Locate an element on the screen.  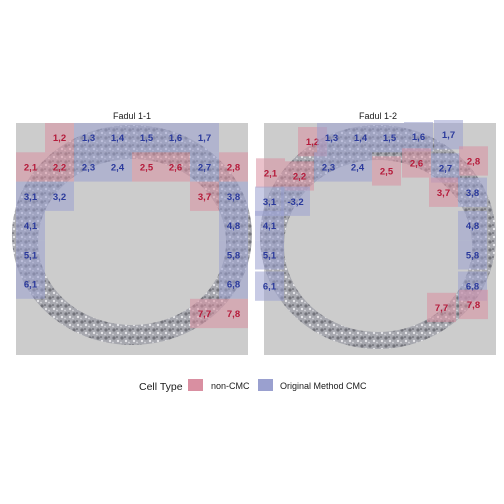
panel-title: Fadul 1-1 is located at coordinates (132, 116).